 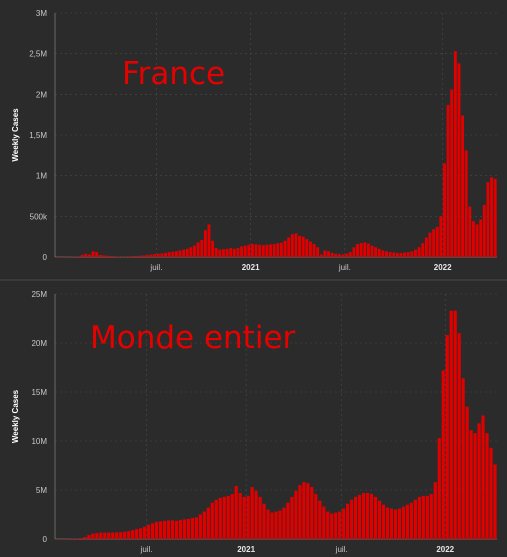 I want to click on y-tick-label: 2,5M, so click(x=38, y=54).